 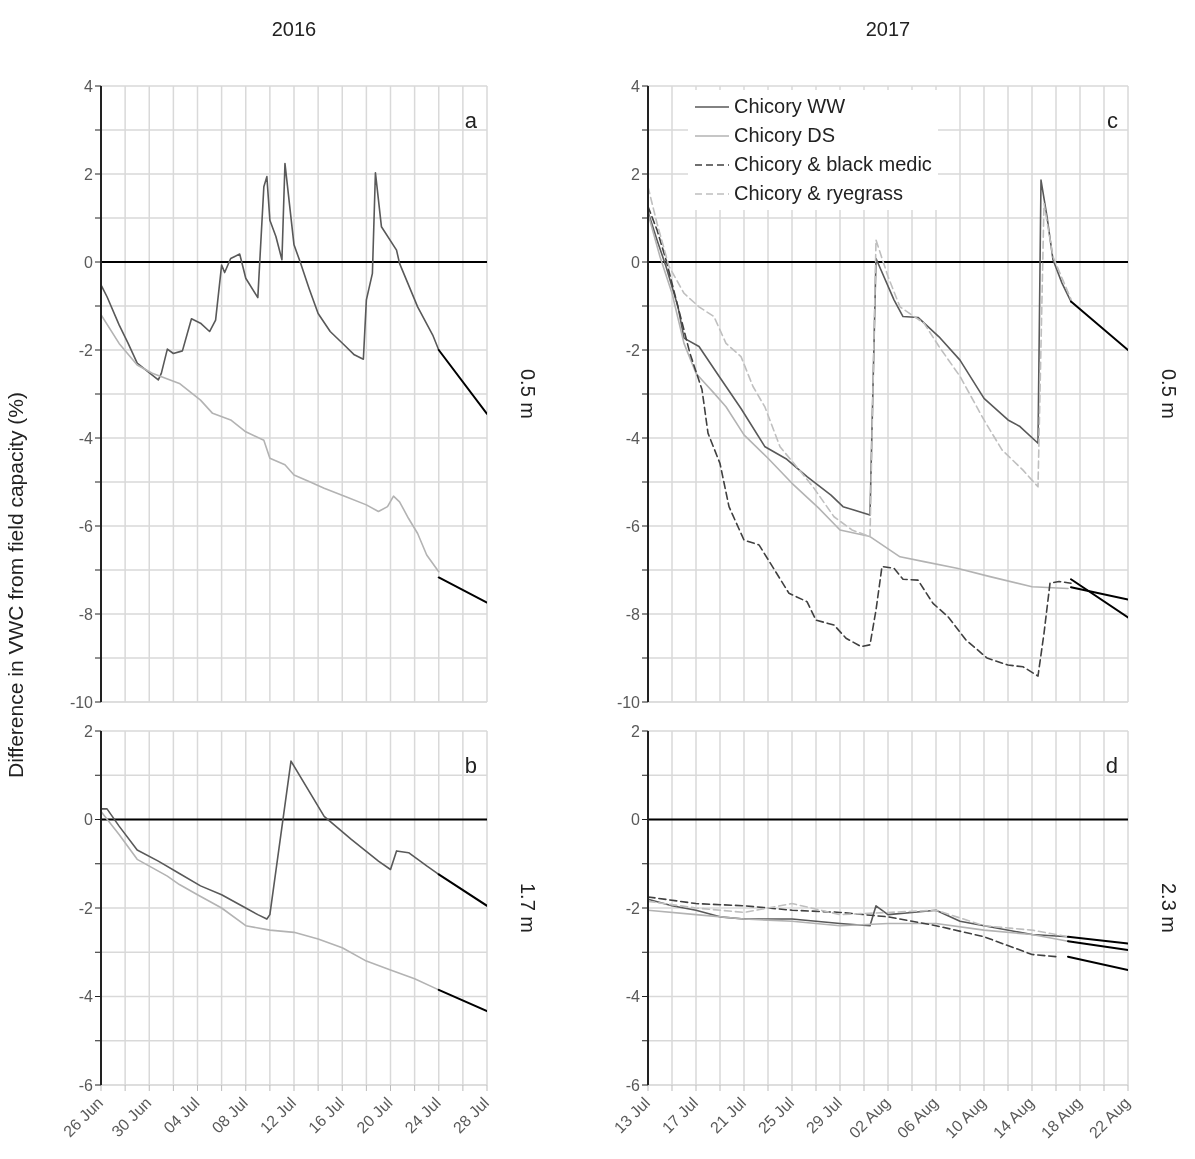 I want to click on x-tick-label: 17 Jul, so click(x=680, y=1115).